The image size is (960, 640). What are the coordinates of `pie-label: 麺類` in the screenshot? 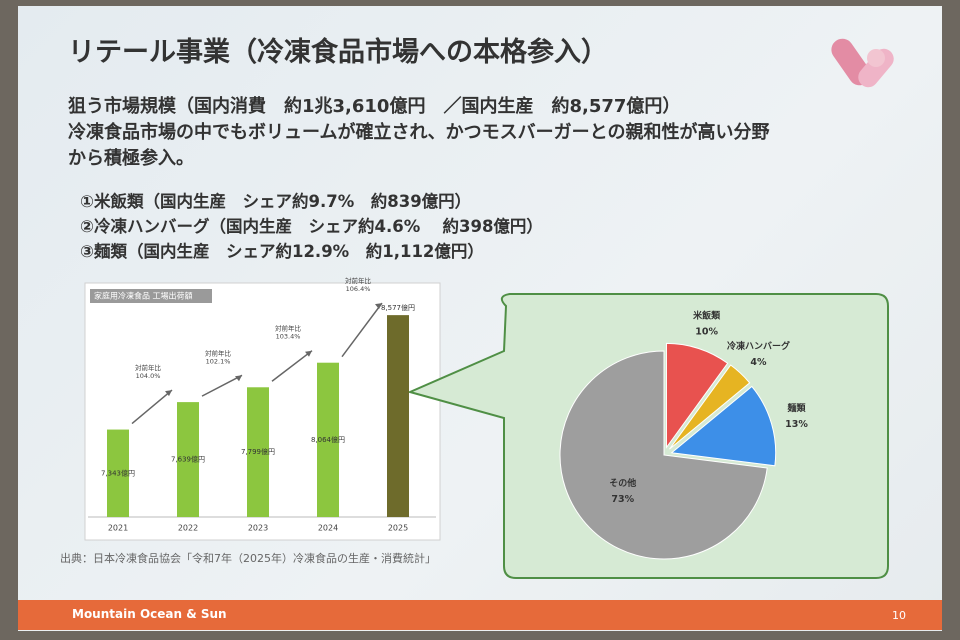 It's located at (797, 408).